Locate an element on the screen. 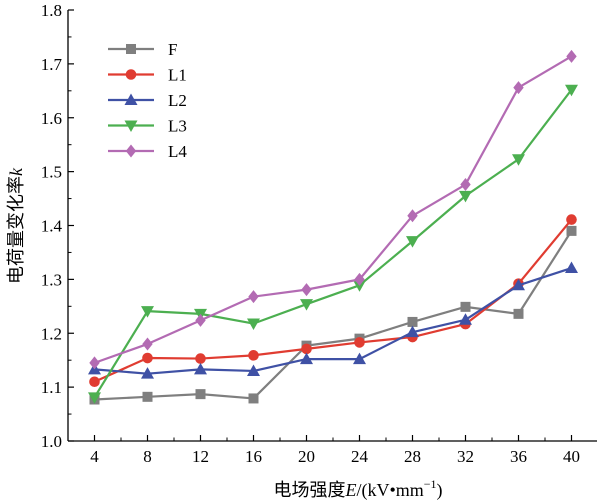 The width and height of the screenshot is (598, 503). y-tick-label: 1.0 is located at coordinates (51, 441).